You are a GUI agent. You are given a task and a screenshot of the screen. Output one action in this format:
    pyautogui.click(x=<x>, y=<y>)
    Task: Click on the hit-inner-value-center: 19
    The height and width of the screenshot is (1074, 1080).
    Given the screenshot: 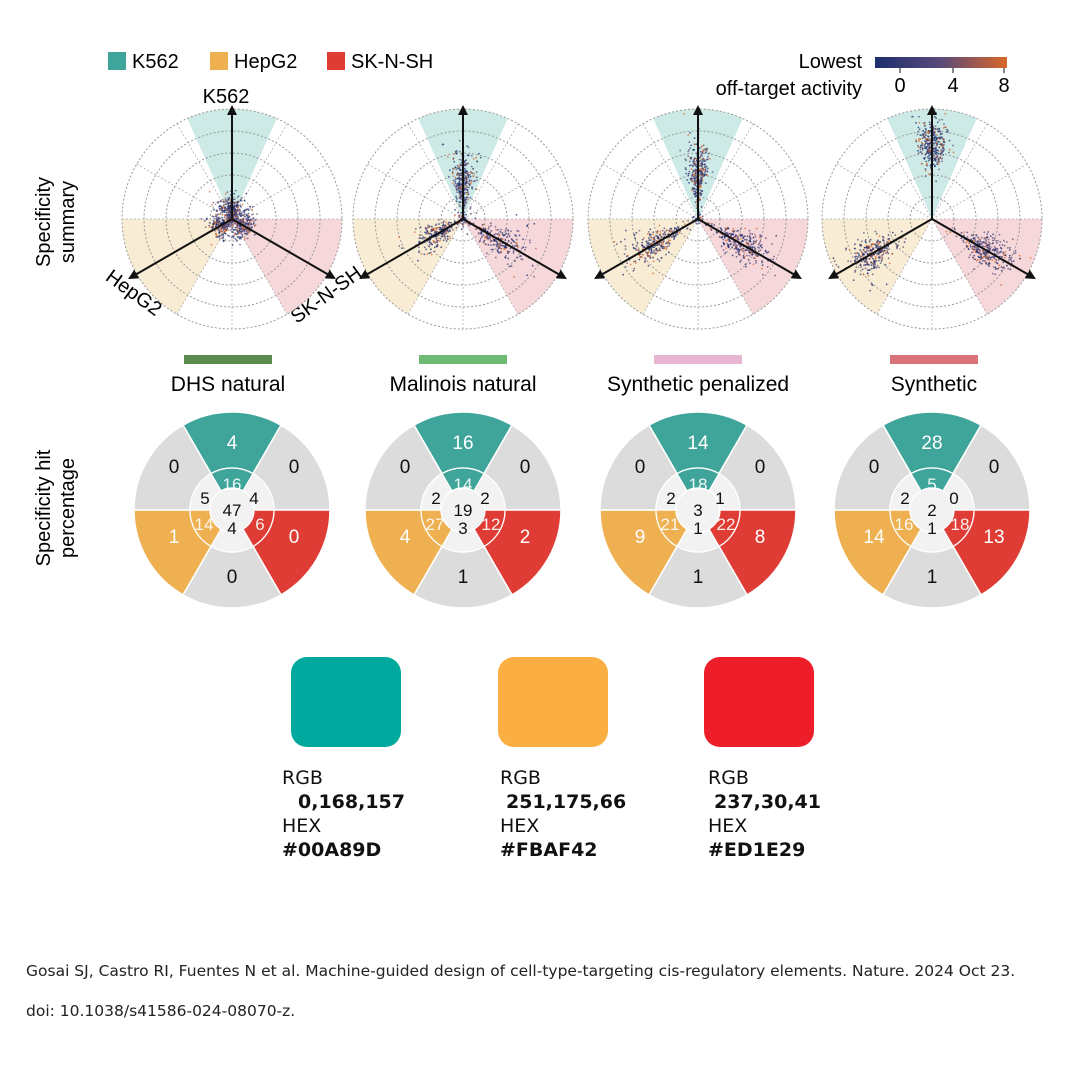 What is the action you would take?
    pyautogui.click(x=463, y=510)
    